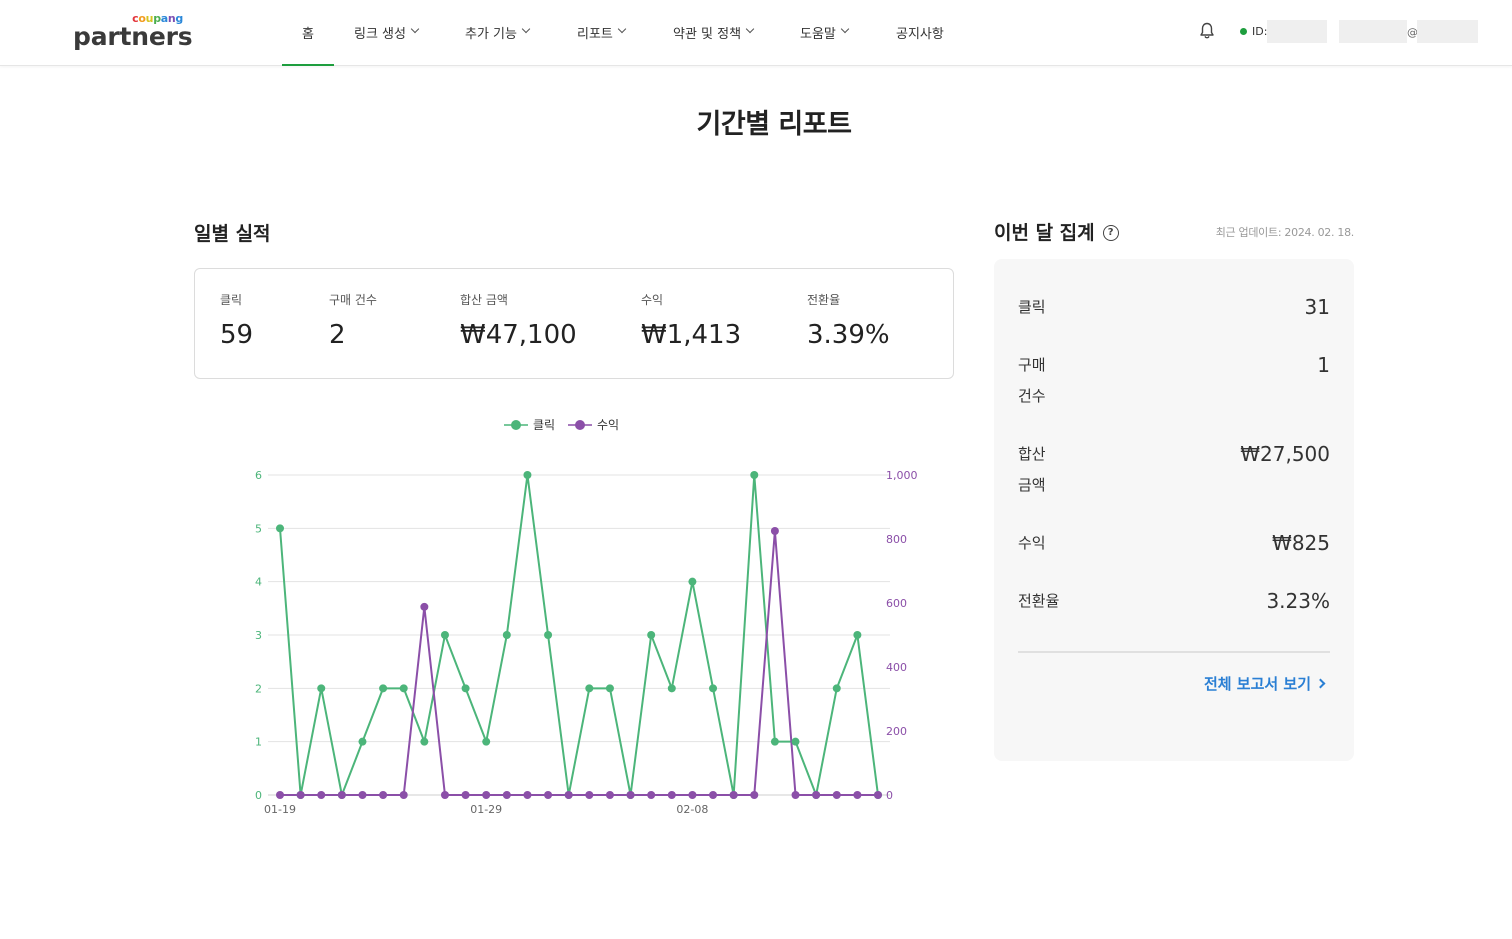  Describe the element at coordinates (1301, 543) in the screenshot. I see `monthly-revenue-value: ₩825` at that location.